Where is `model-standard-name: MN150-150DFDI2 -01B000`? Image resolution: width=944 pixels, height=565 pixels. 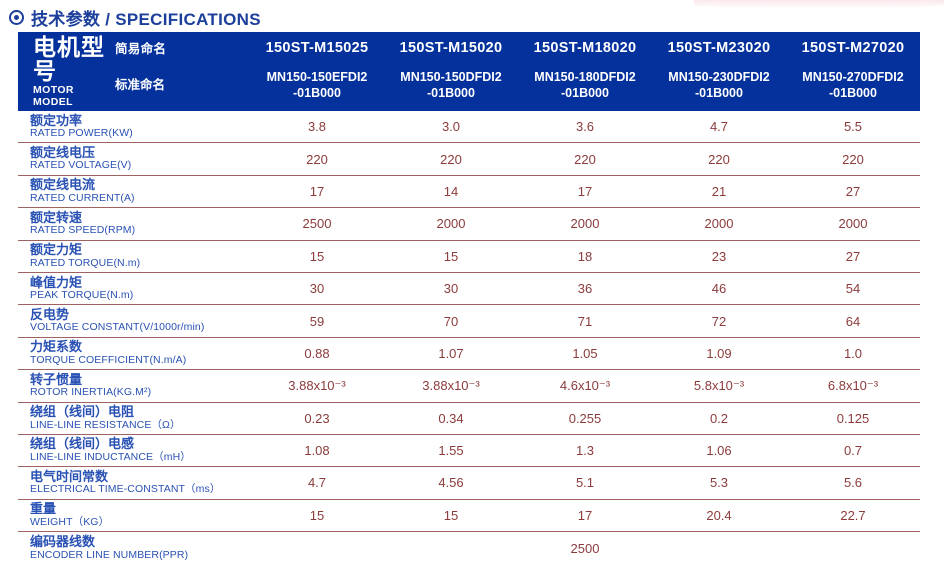 model-standard-name: MN150-150DFDI2 -01B000 is located at coordinates (451, 84).